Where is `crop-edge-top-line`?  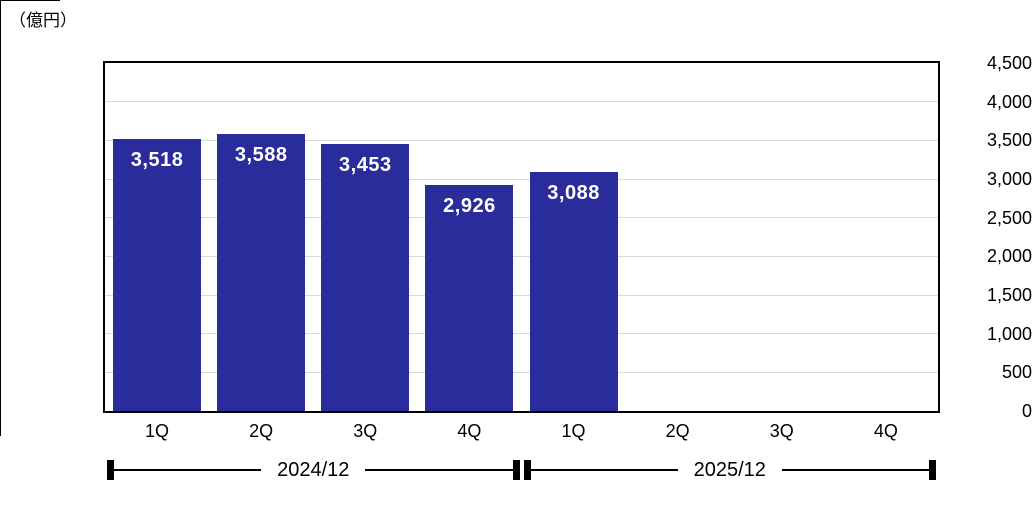
crop-edge-top-line is located at coordinates (30, 0).